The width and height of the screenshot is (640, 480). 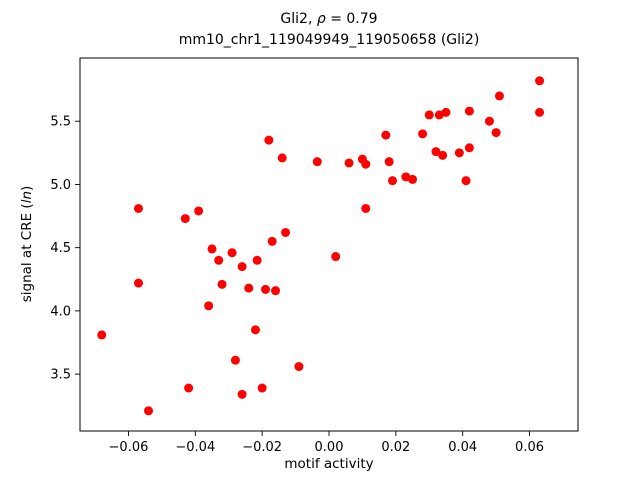 What do you see at coordinates (60, 311) in the screenshot?
I see `y-tick-label: 4.0` at bounding box center [60, 311].